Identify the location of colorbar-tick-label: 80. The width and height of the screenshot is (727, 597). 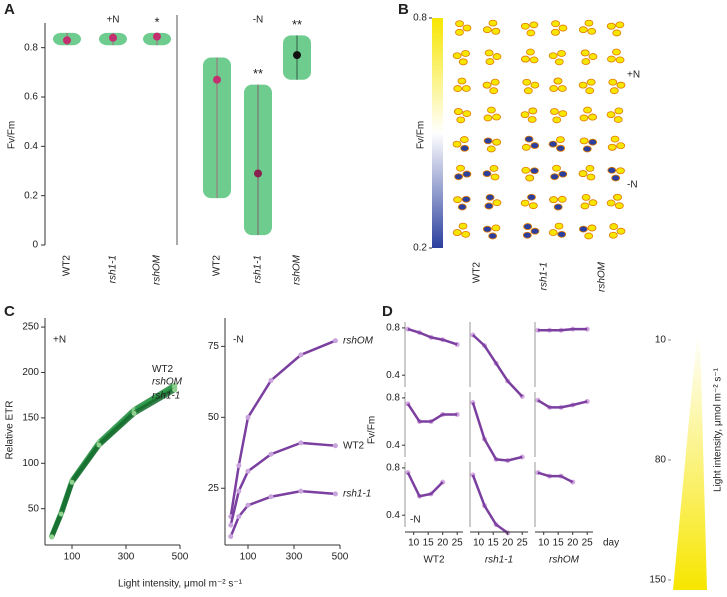
(661, 460).